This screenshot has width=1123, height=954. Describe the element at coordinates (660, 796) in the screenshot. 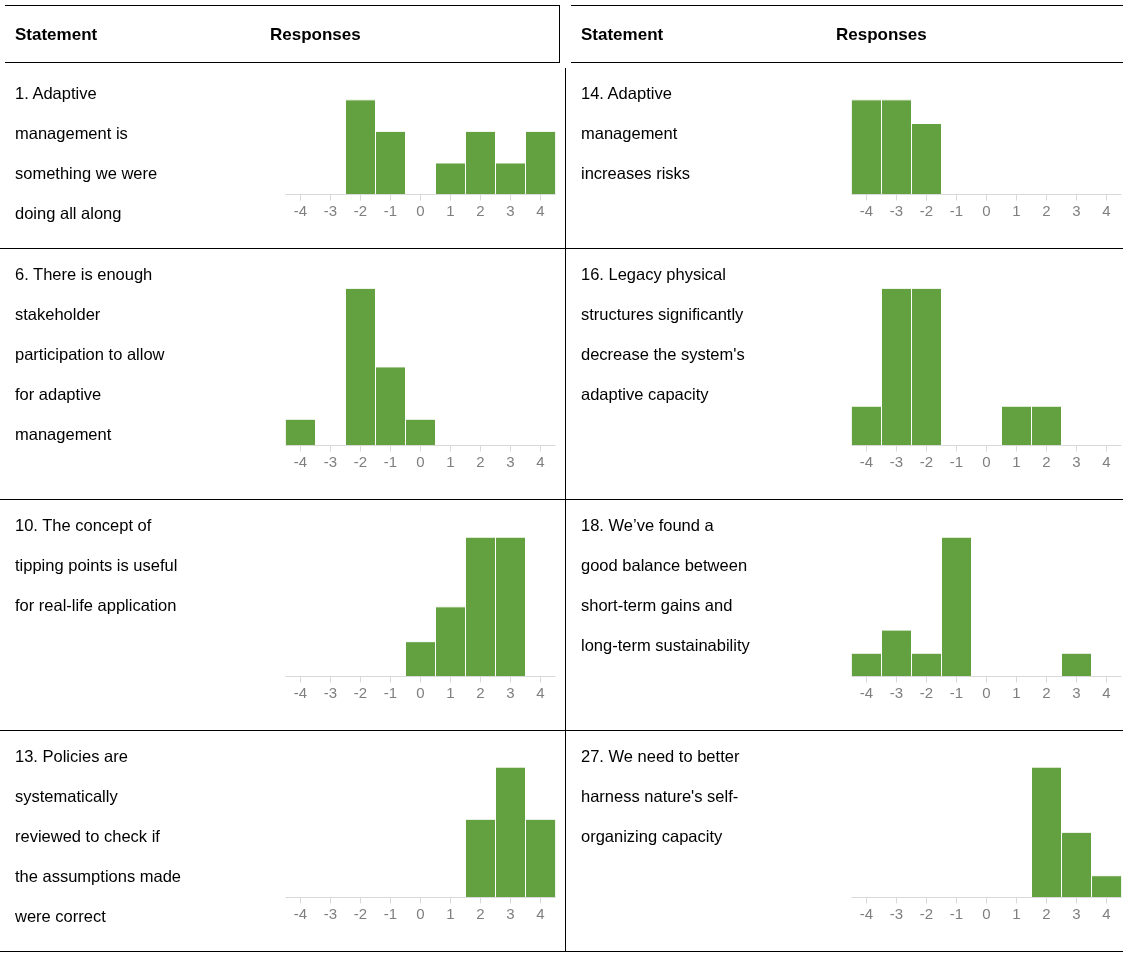

I see `chart-title: 27. We need to better harness nature's self-organizing capacity` at that location.